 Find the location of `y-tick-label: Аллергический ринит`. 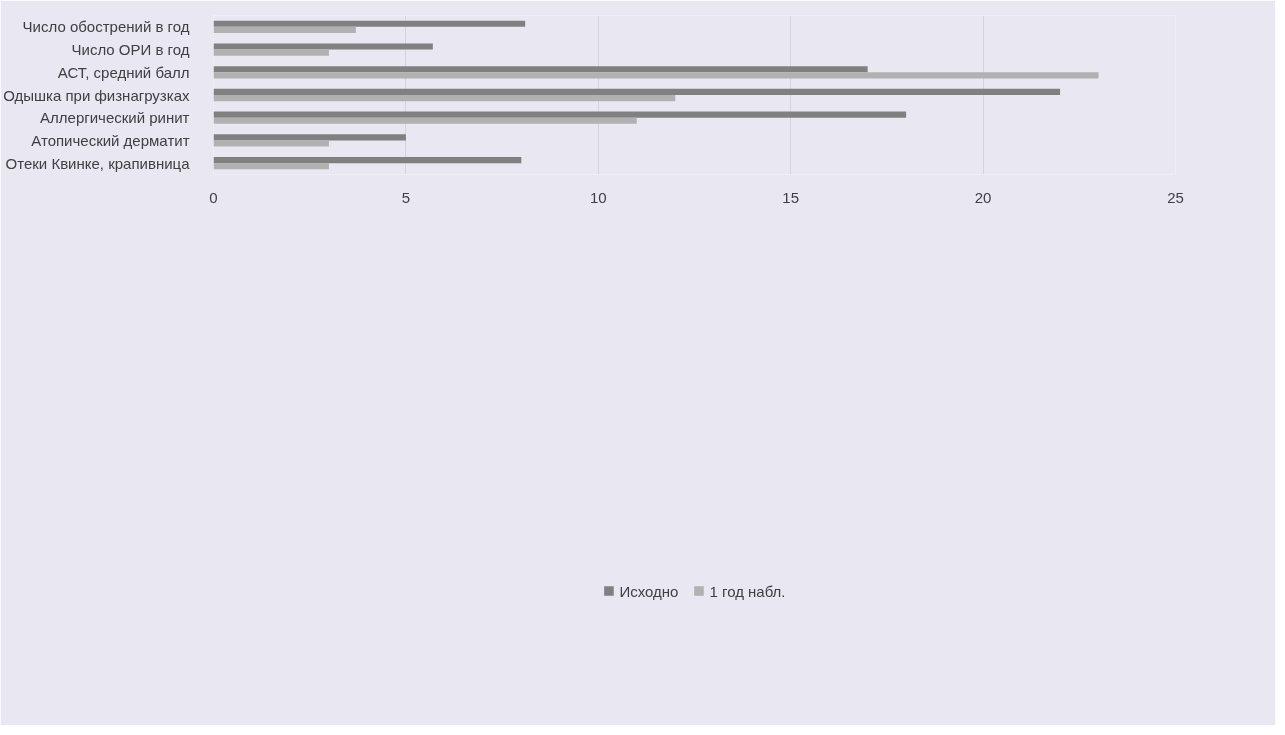

y-tick-label: Аллергический ринит is located at coordinates (115, 118).